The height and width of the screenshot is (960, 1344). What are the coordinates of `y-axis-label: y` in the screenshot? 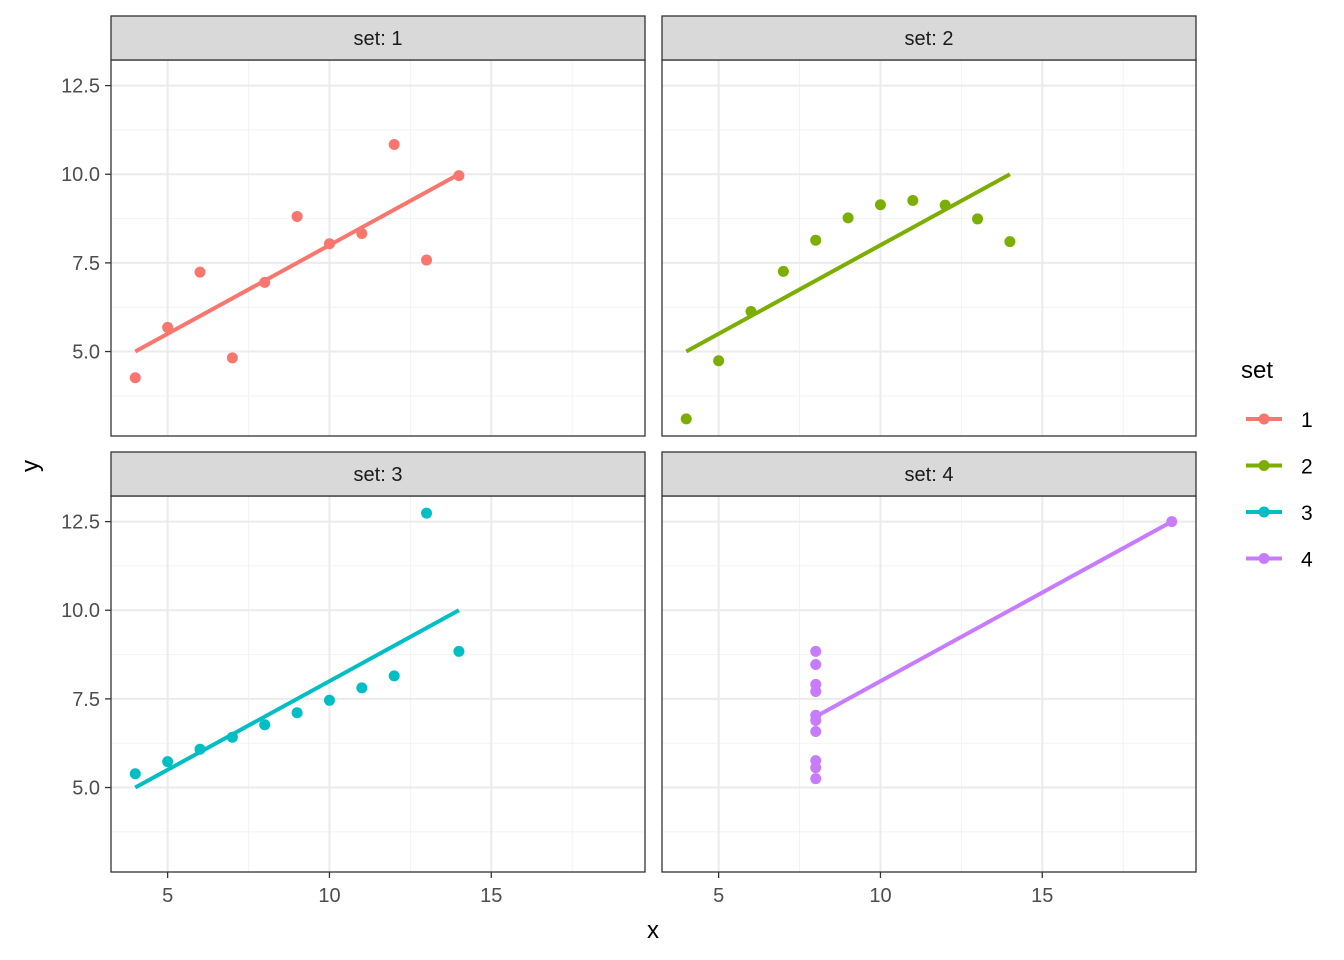 It's located at (30, 466).